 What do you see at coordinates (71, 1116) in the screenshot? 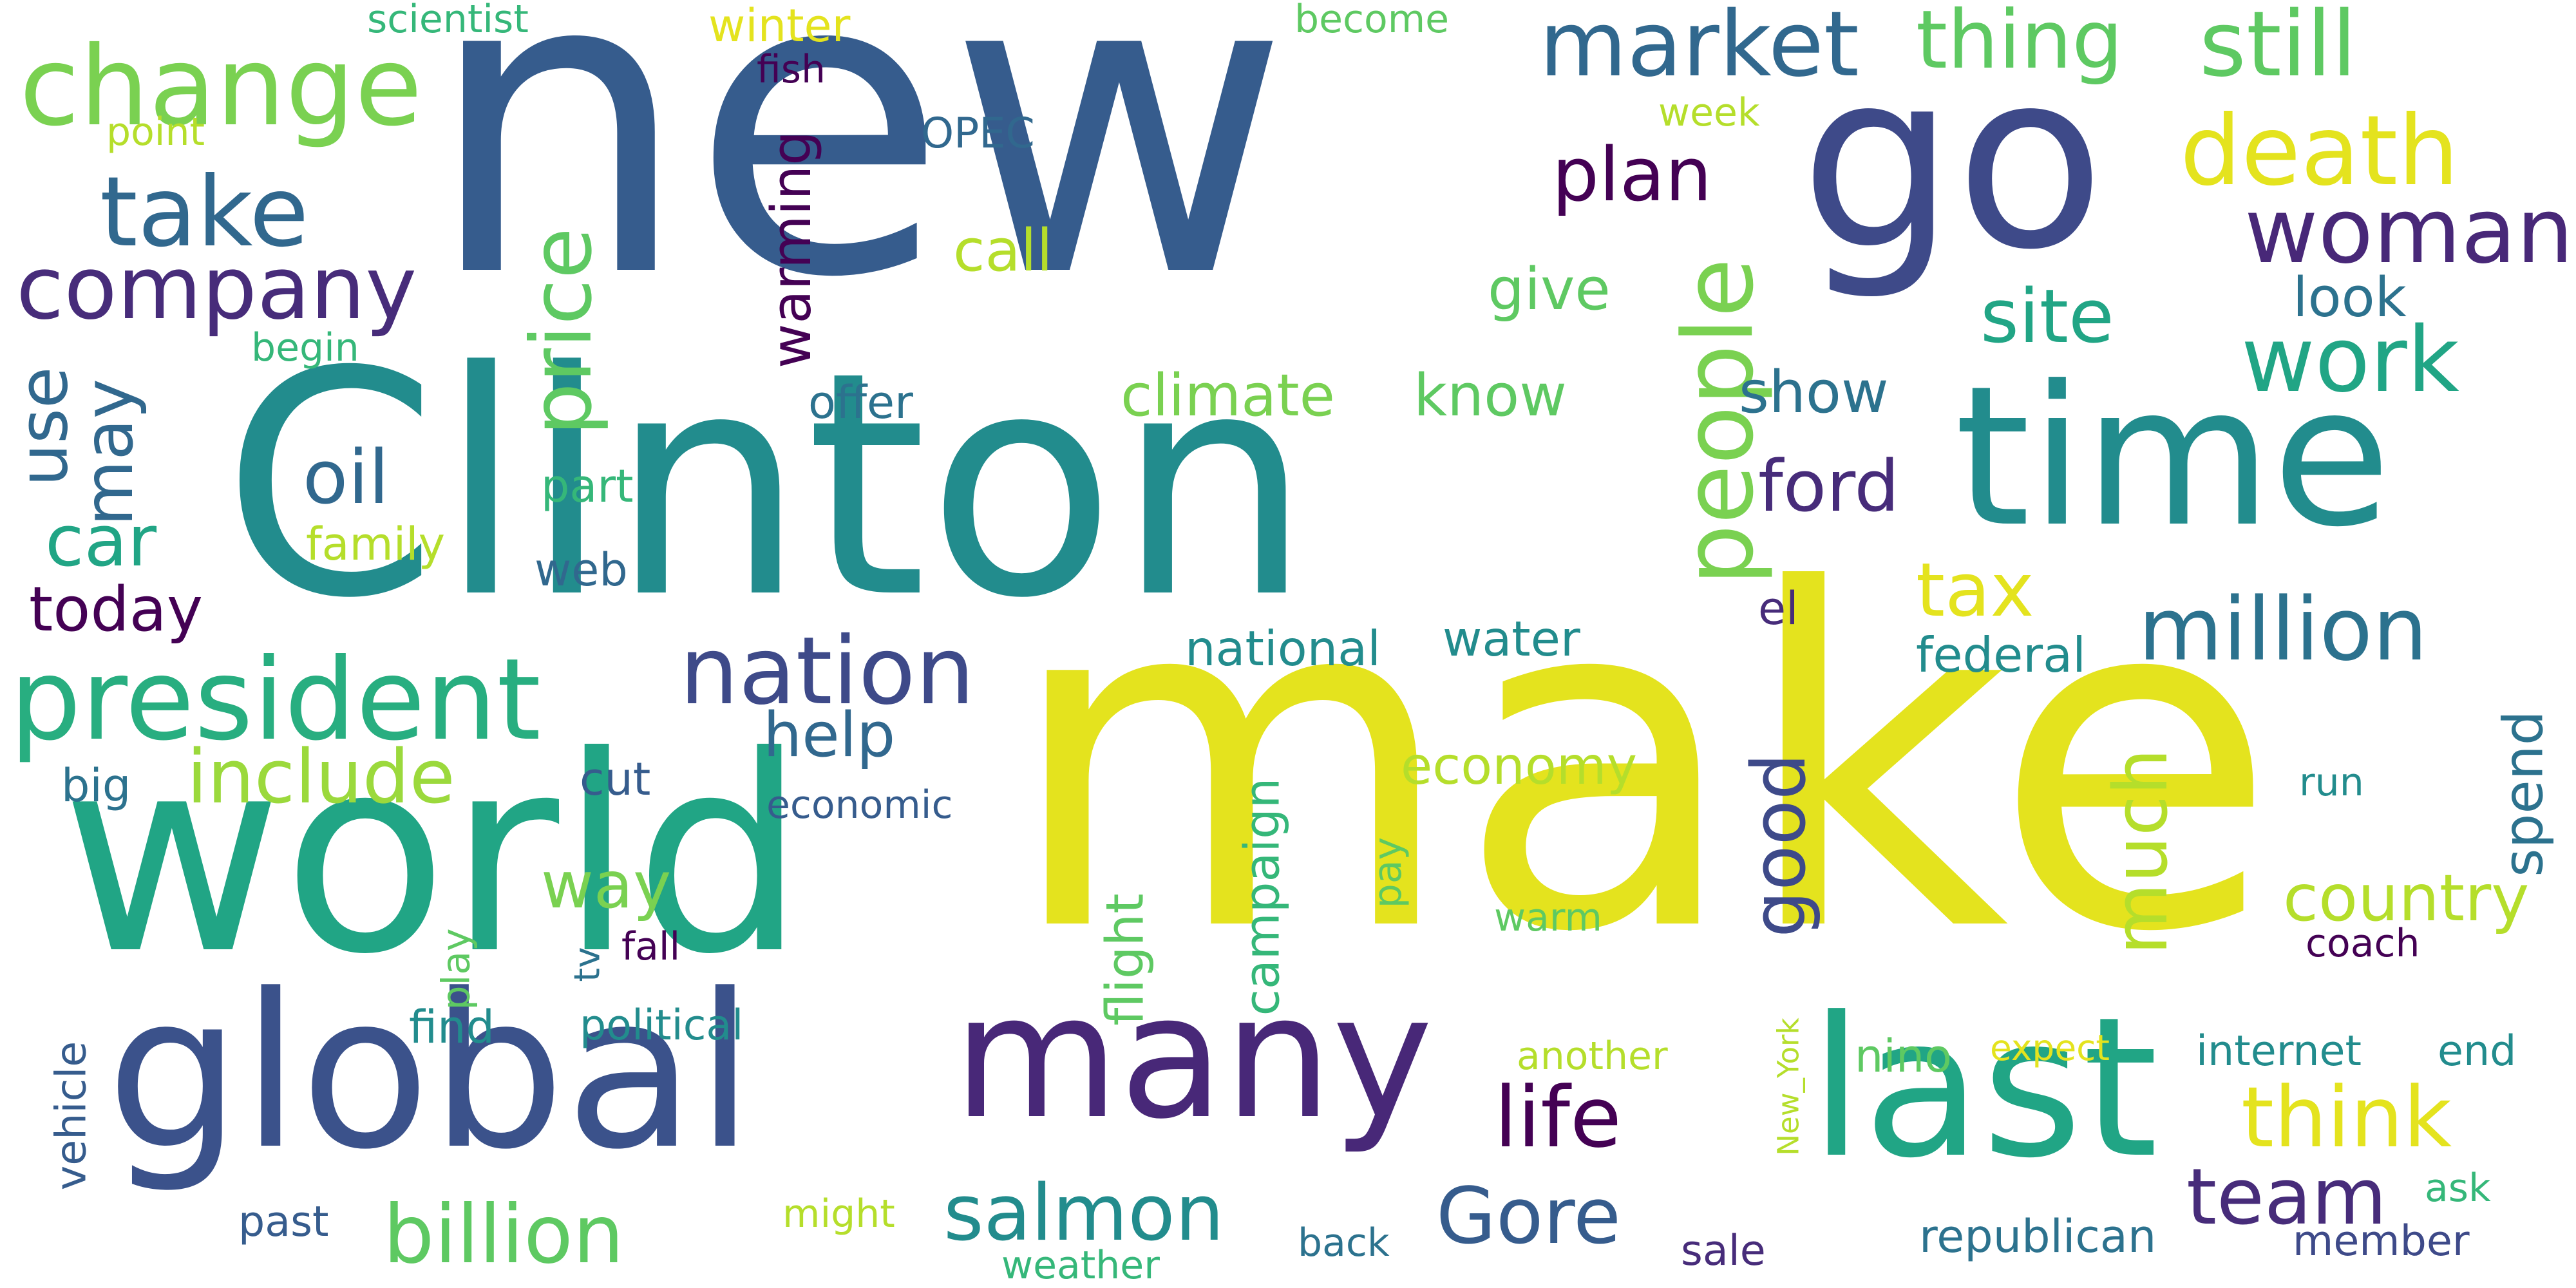
I see `word-vehicle: vehicle` at bounding box center [71, 1116].